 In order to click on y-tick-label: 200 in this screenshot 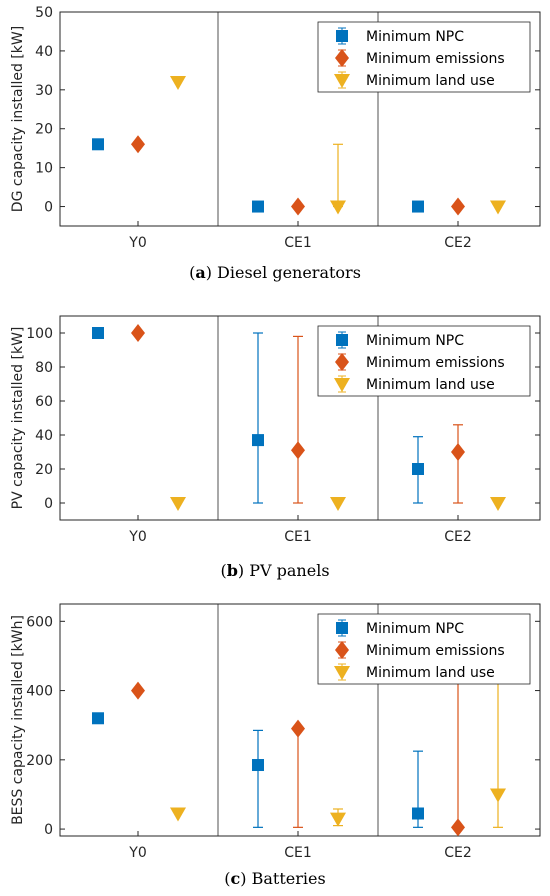, I will do `click(39, 761)`.